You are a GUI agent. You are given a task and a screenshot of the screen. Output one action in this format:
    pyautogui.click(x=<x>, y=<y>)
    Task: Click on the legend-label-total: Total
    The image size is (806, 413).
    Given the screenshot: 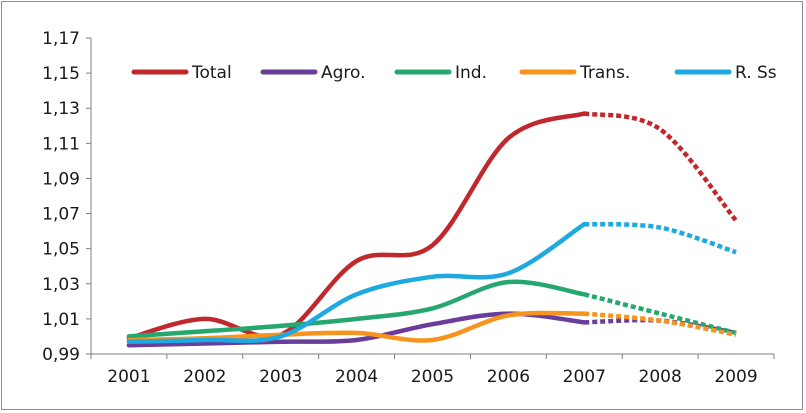 What is the action you would take?
    pyautogui.click(x=211, y=73)
    